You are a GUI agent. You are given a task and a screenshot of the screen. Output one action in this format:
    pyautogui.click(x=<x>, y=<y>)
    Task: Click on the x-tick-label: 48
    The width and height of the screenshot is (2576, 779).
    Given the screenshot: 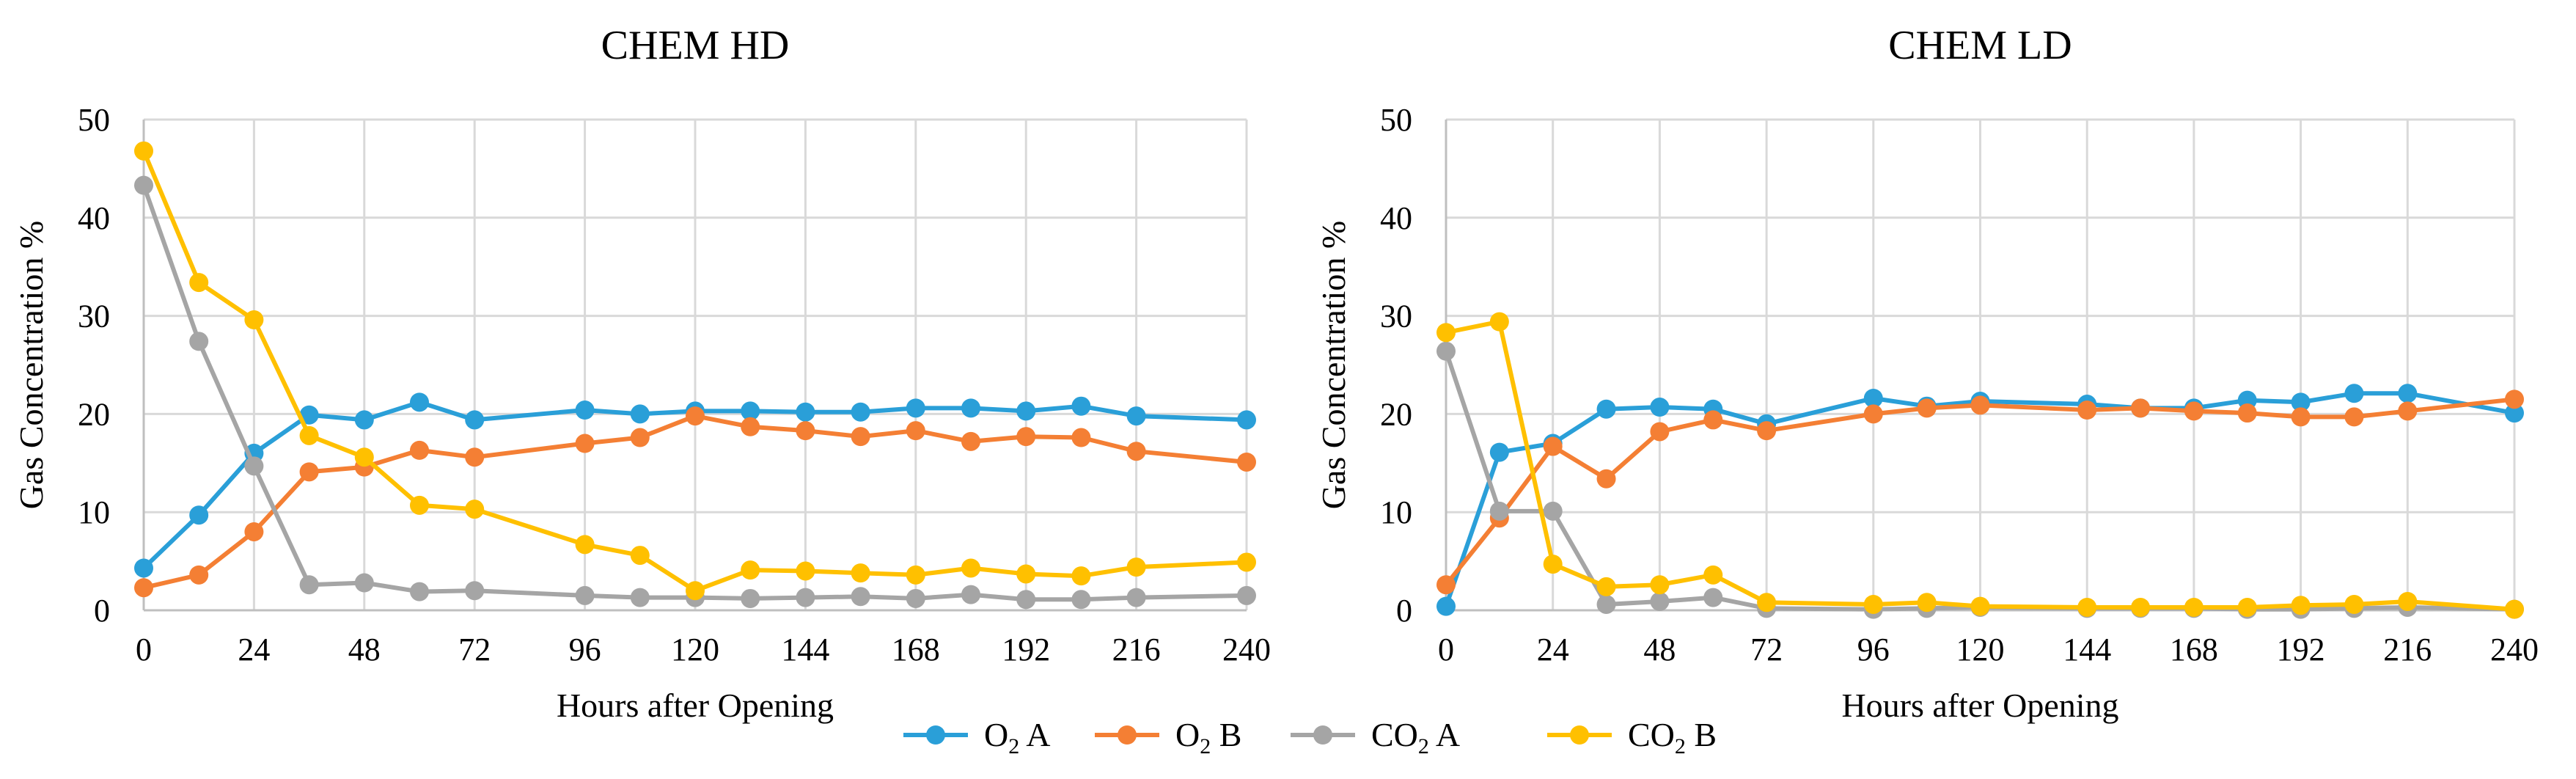 What is the action you would take?
    pyautogui.click(x=1660, y=650)
    